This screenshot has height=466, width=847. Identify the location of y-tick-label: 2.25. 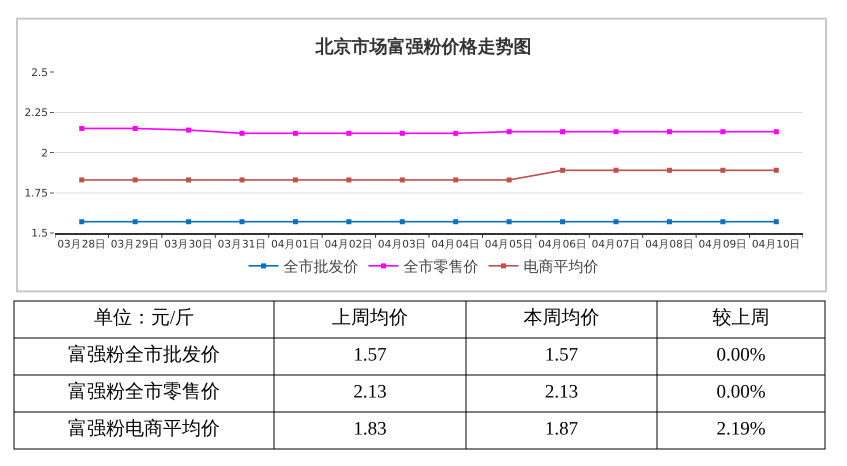
(36, 113).